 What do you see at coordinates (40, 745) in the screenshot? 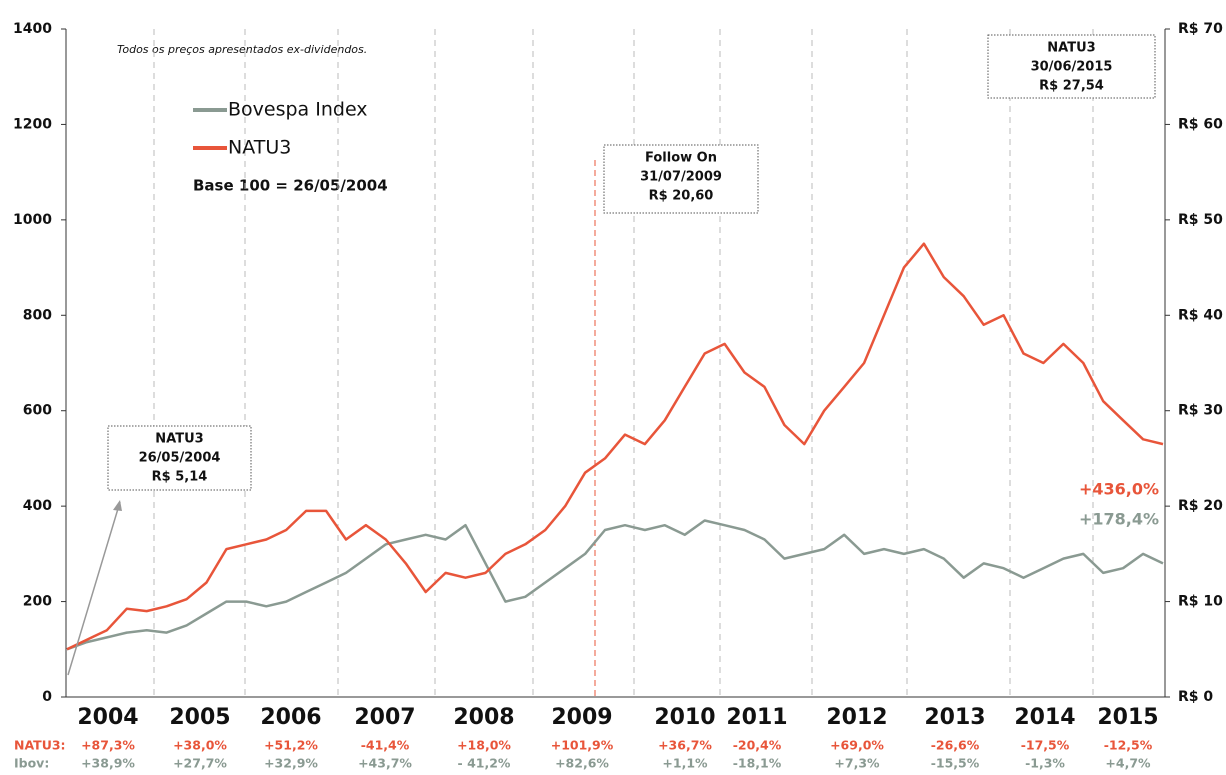
I see `return-row-label: NATU3:` at bounding box center [40, 745].